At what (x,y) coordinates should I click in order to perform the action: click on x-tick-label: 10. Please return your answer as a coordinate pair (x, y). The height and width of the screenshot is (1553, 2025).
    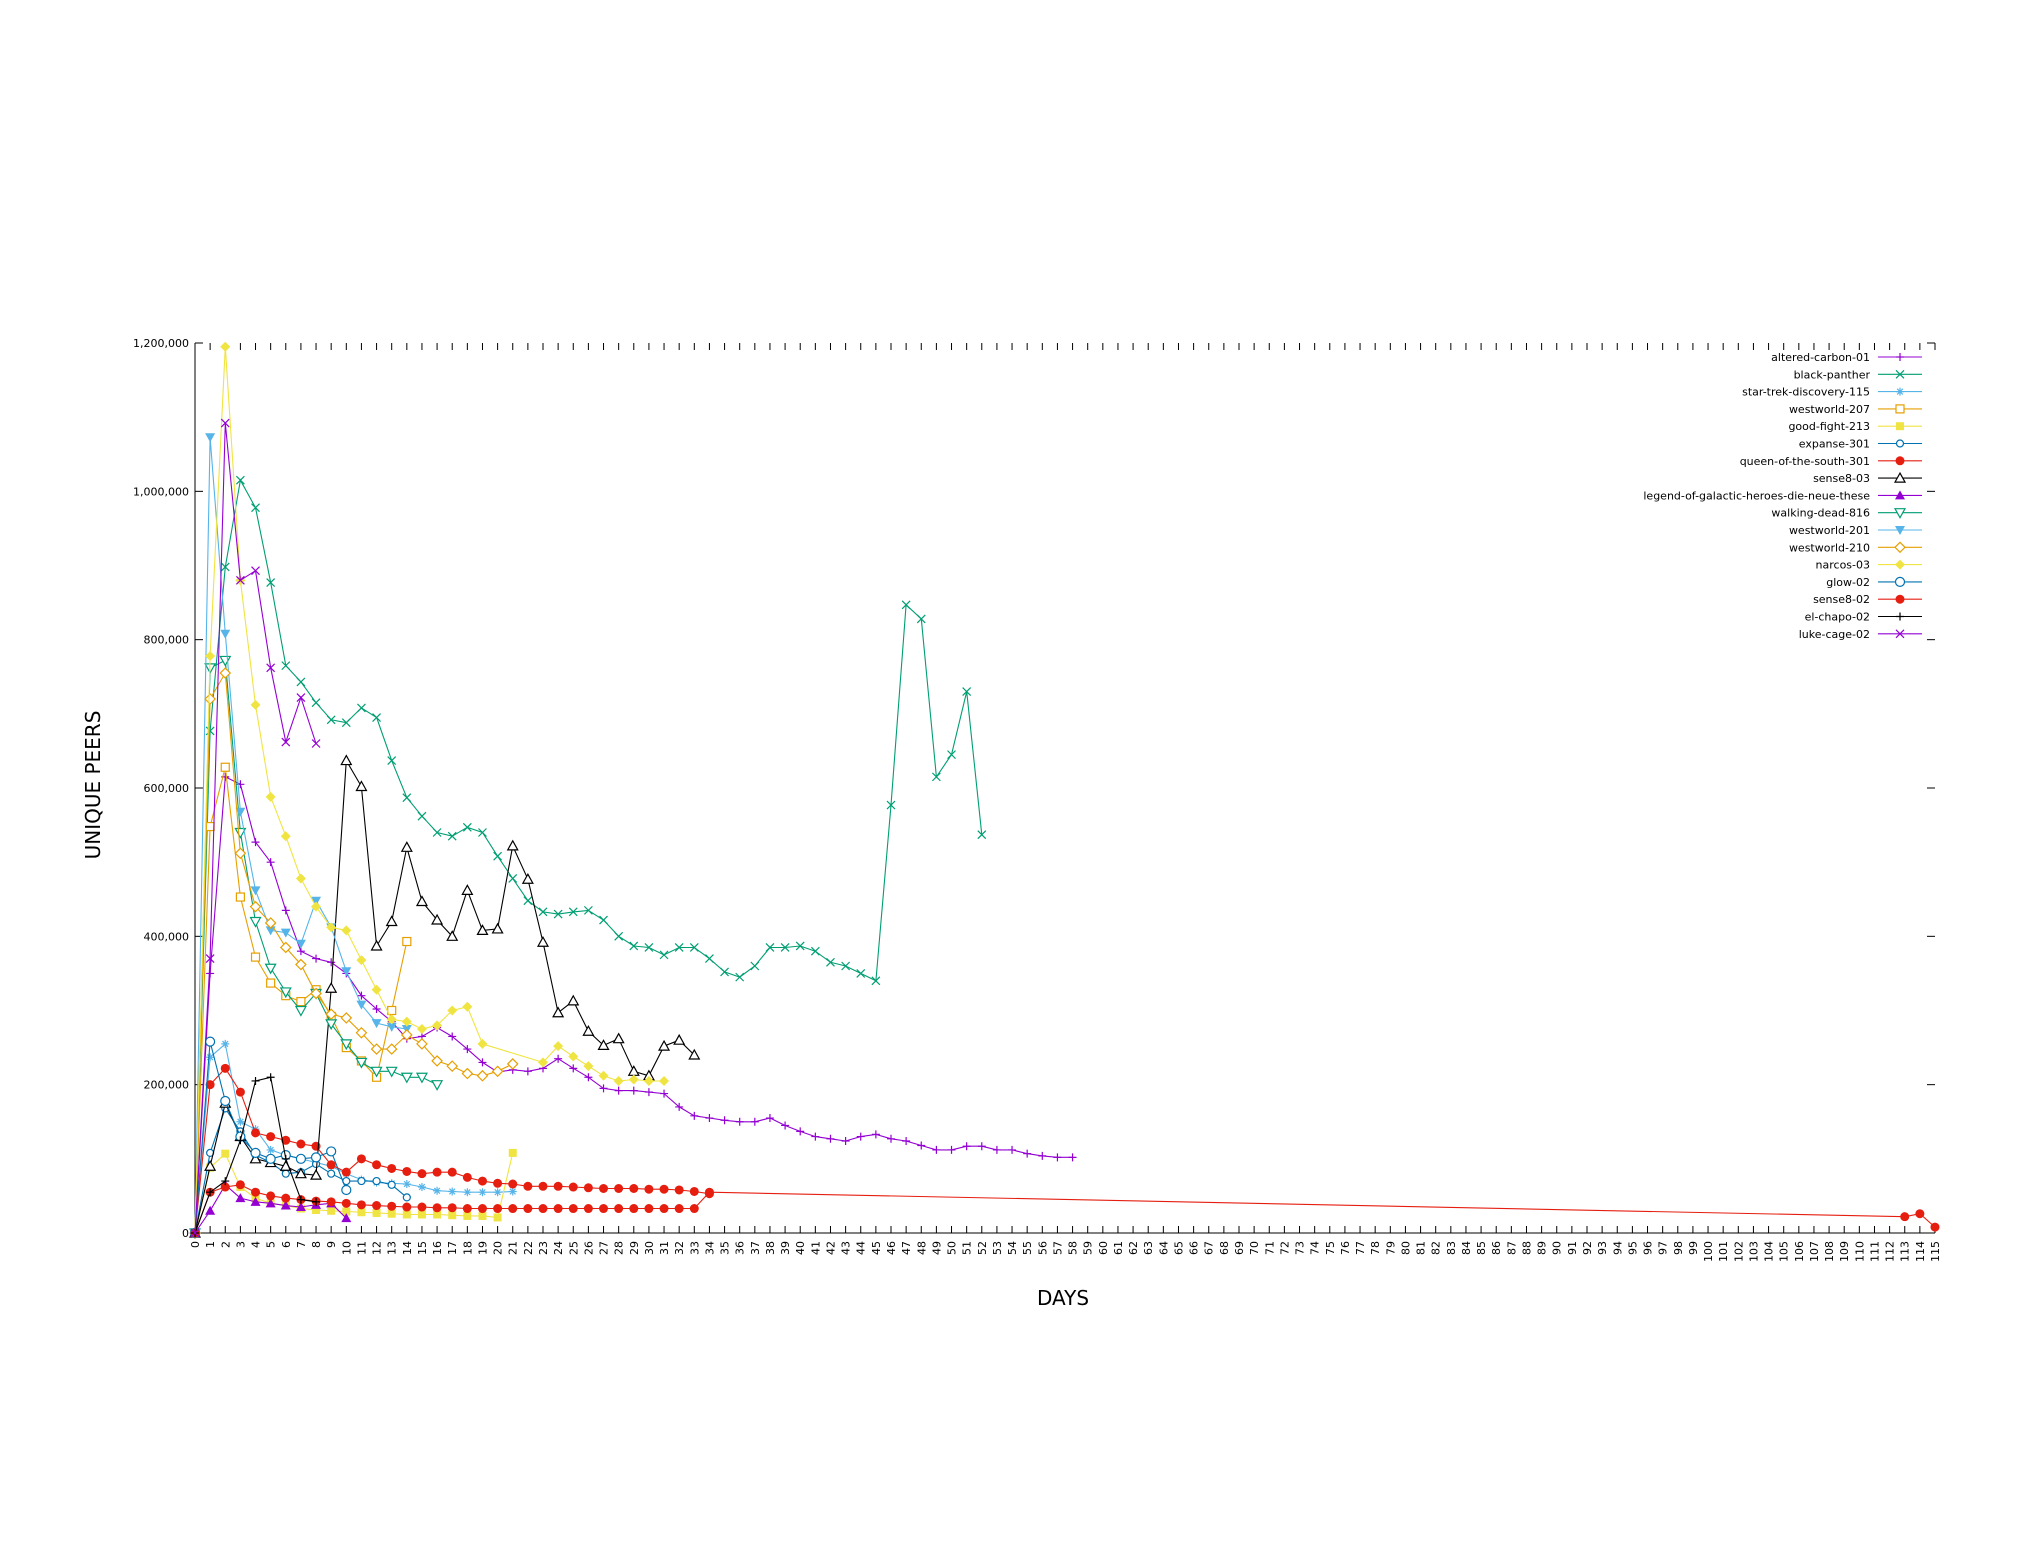
    Looking at the image, I should click on (346, 1248).